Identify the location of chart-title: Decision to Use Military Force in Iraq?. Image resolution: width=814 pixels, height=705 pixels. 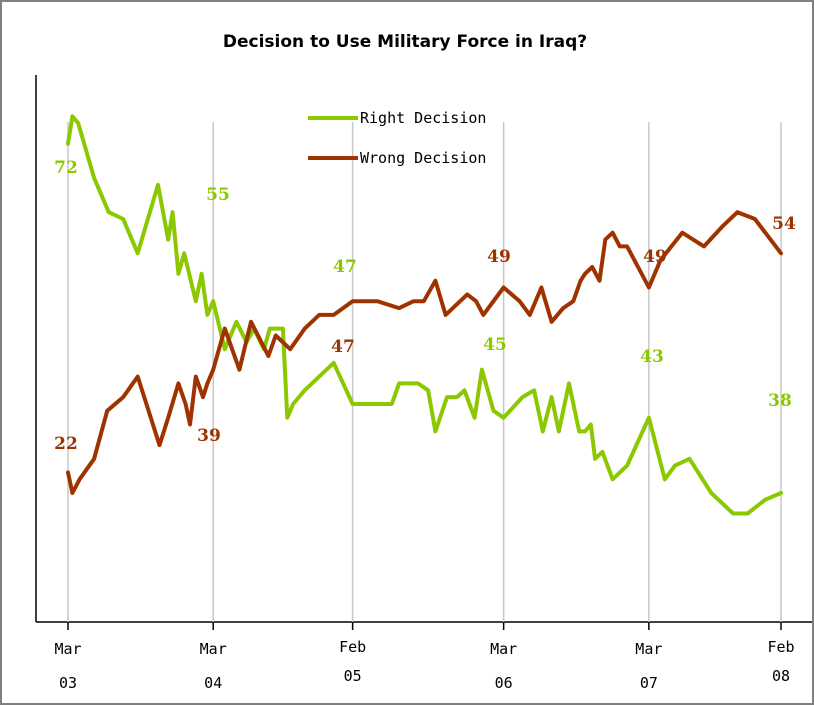
(405, 42).